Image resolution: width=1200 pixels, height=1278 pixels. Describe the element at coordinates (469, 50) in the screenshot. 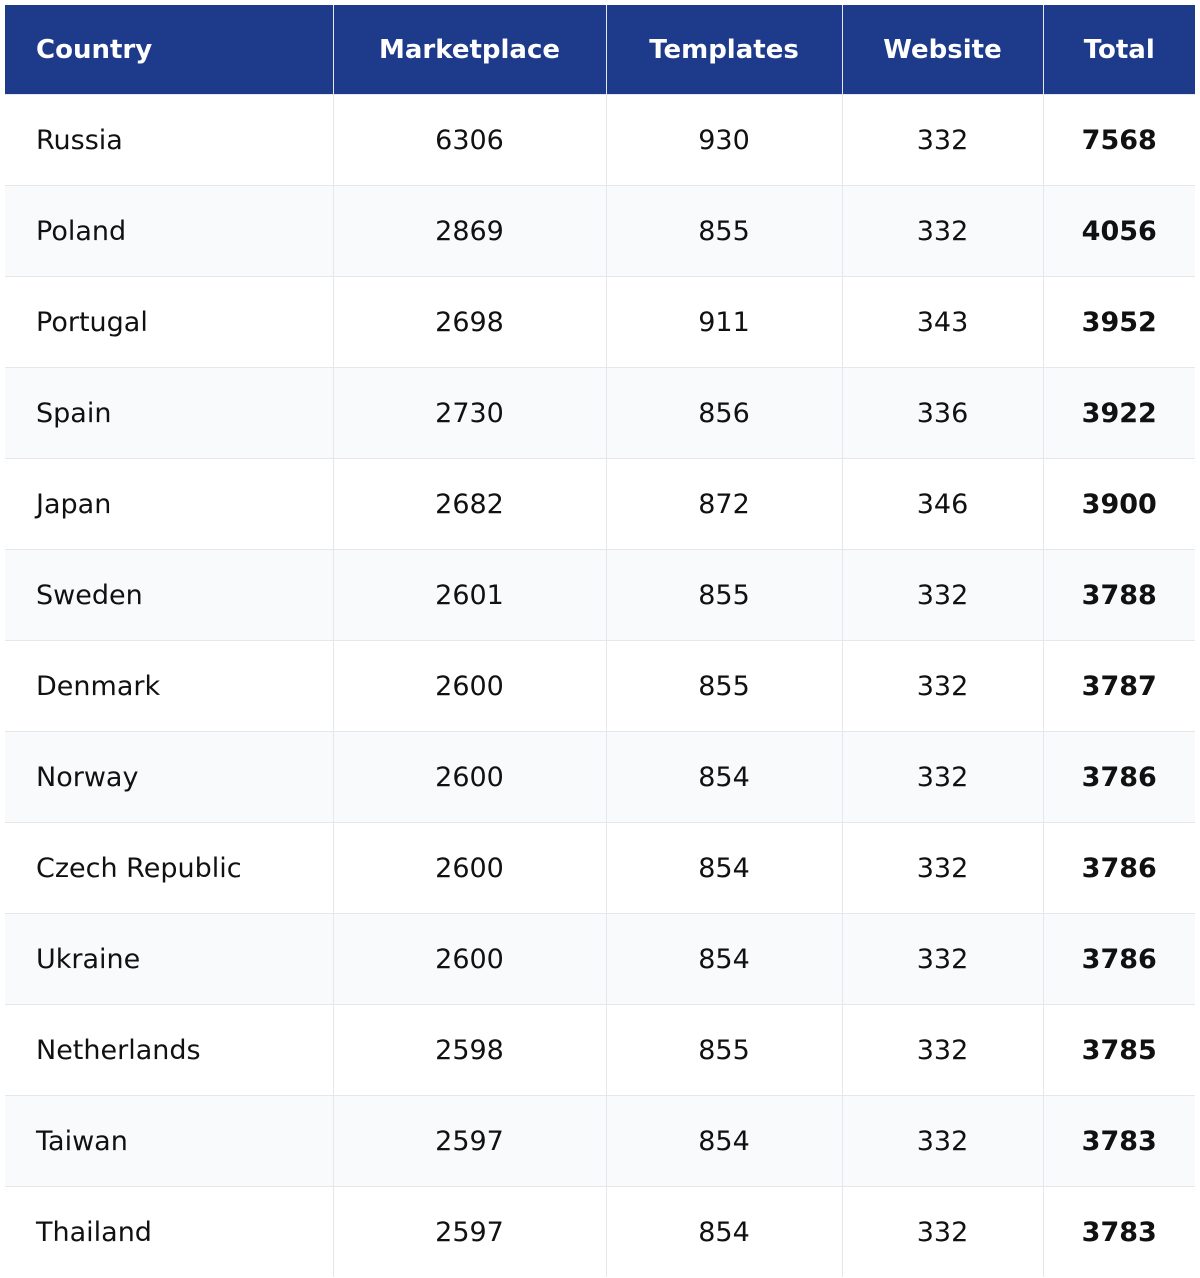

I see `column-header-marketplace: Marketplace` at that location.